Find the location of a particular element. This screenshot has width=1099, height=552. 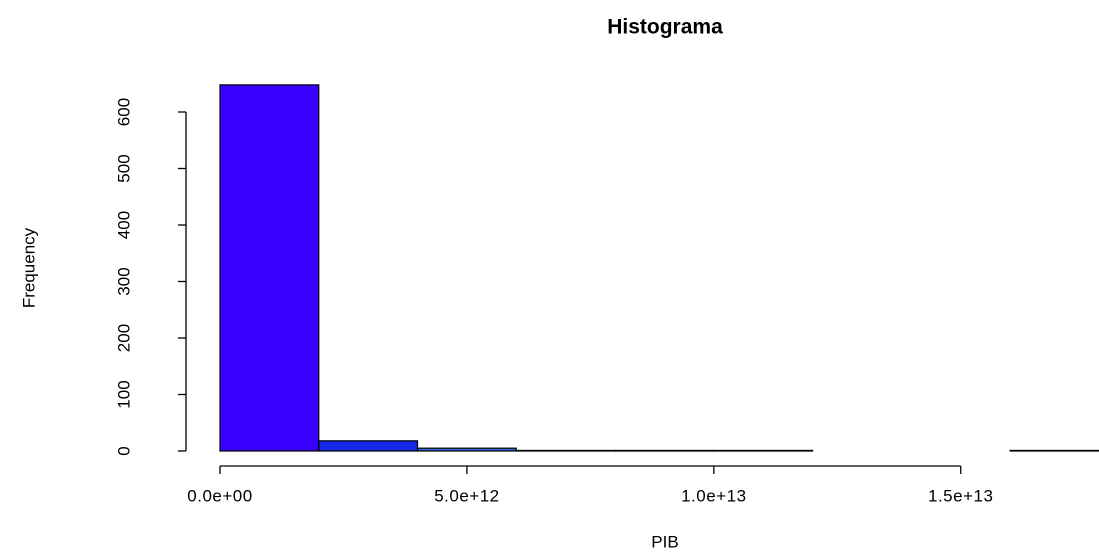

y-tick-label: 100 is located at coordinates (123, 394).